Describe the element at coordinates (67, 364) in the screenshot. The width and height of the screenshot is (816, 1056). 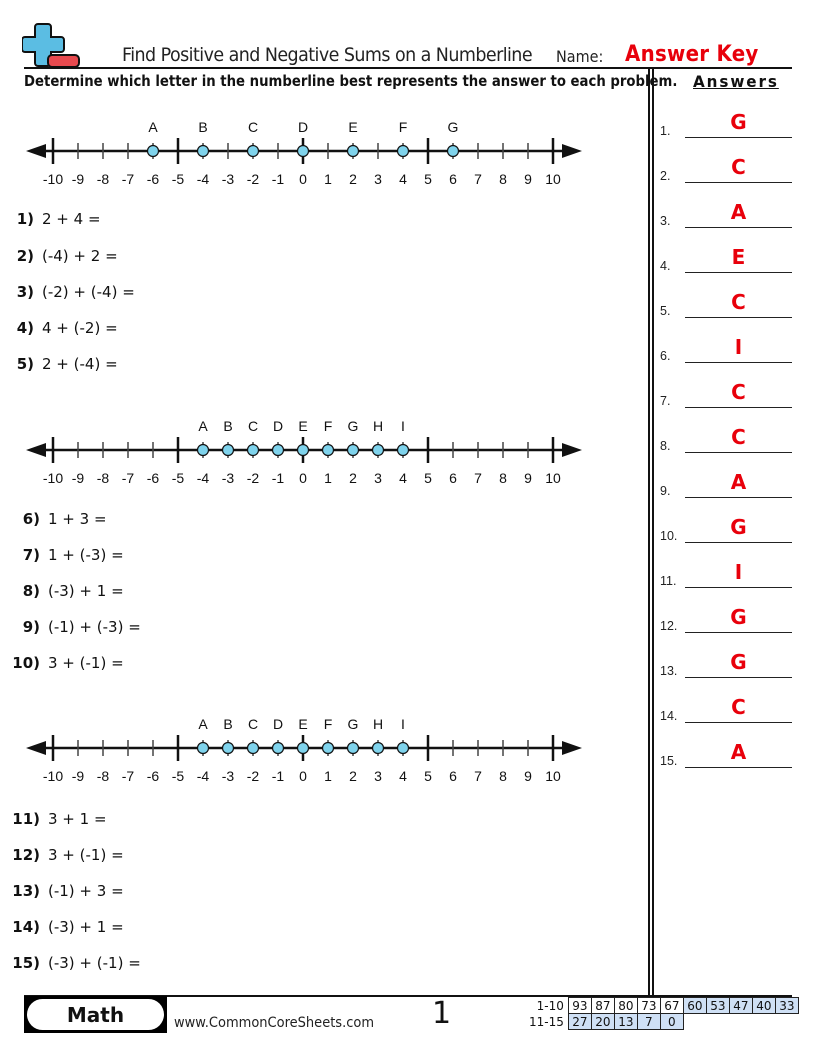
I see `question-5: 5) 2 + (-4) =` at that location.